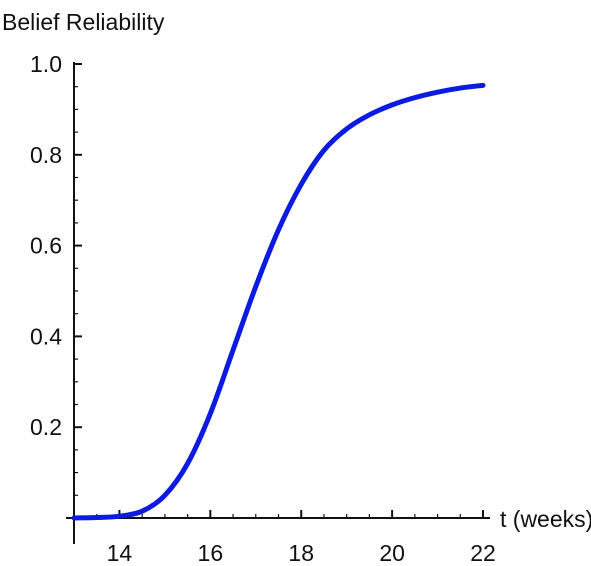  Describe the element at coordinates (46, 246) in the screenshot. I see `y-tick-label: 0.6` at that location.